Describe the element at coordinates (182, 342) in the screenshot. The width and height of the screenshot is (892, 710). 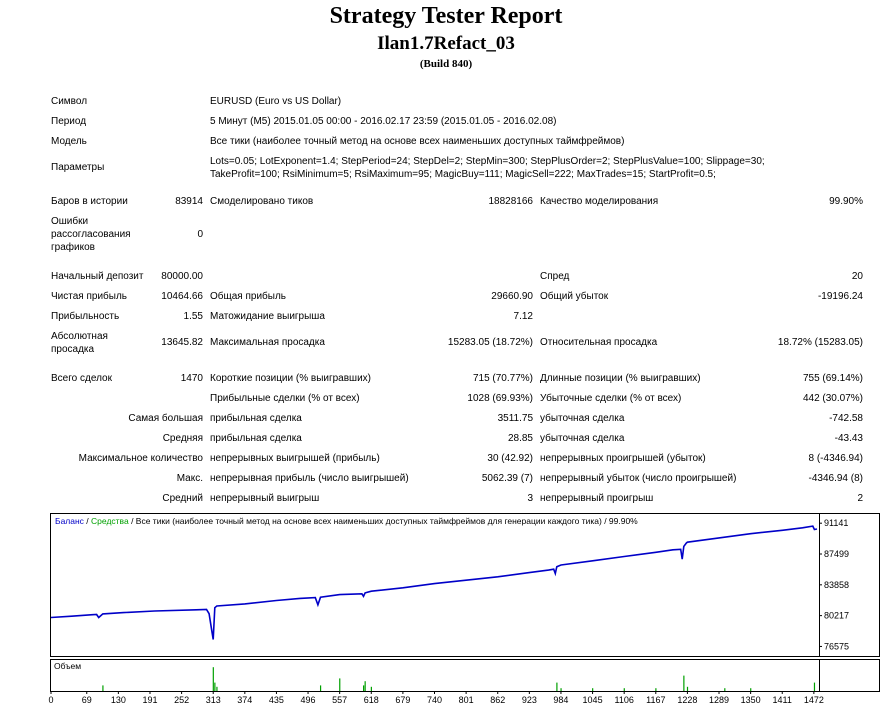
I see `abs-drawdown-value: 13645.82` at that location.